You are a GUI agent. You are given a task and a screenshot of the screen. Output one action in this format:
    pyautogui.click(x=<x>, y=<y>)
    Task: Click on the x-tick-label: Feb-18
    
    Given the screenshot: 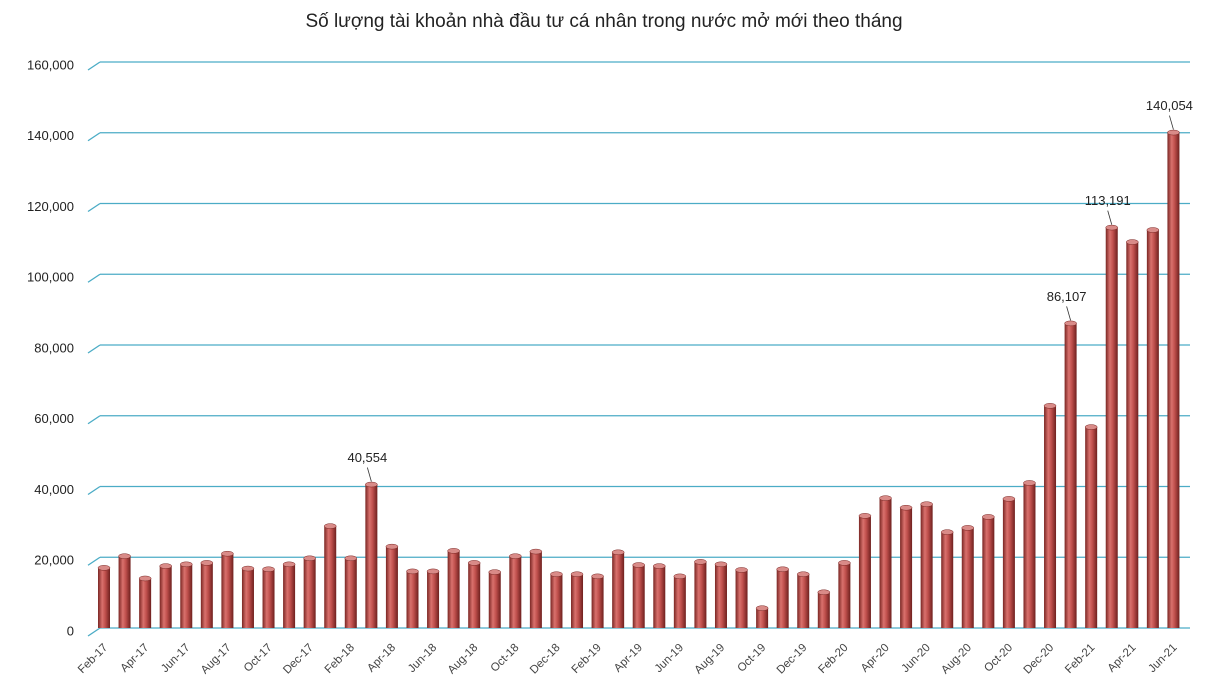 What is the action you would take?
    pyautogui.click(x=340, y=659)
    